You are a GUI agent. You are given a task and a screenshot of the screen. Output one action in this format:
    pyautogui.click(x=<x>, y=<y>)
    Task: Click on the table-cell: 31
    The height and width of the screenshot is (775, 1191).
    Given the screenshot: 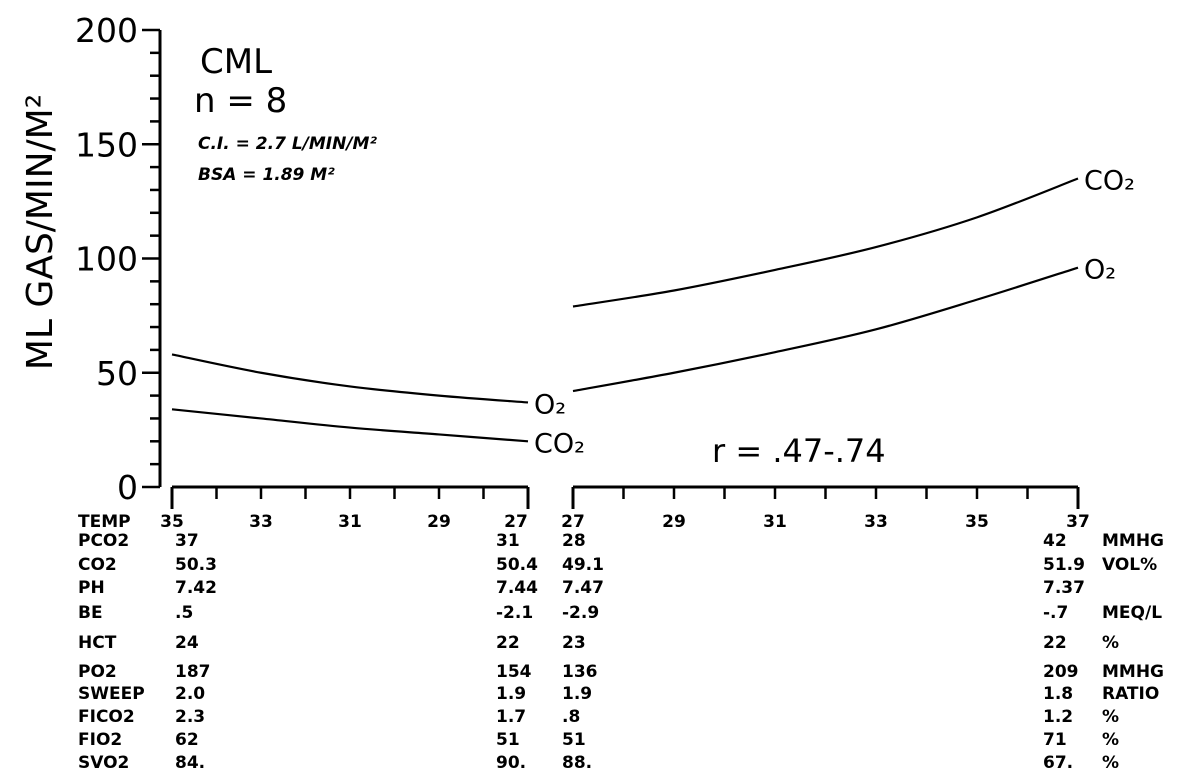 What is the action you would take?
    pyautogui.click(x=508, y=541)
    